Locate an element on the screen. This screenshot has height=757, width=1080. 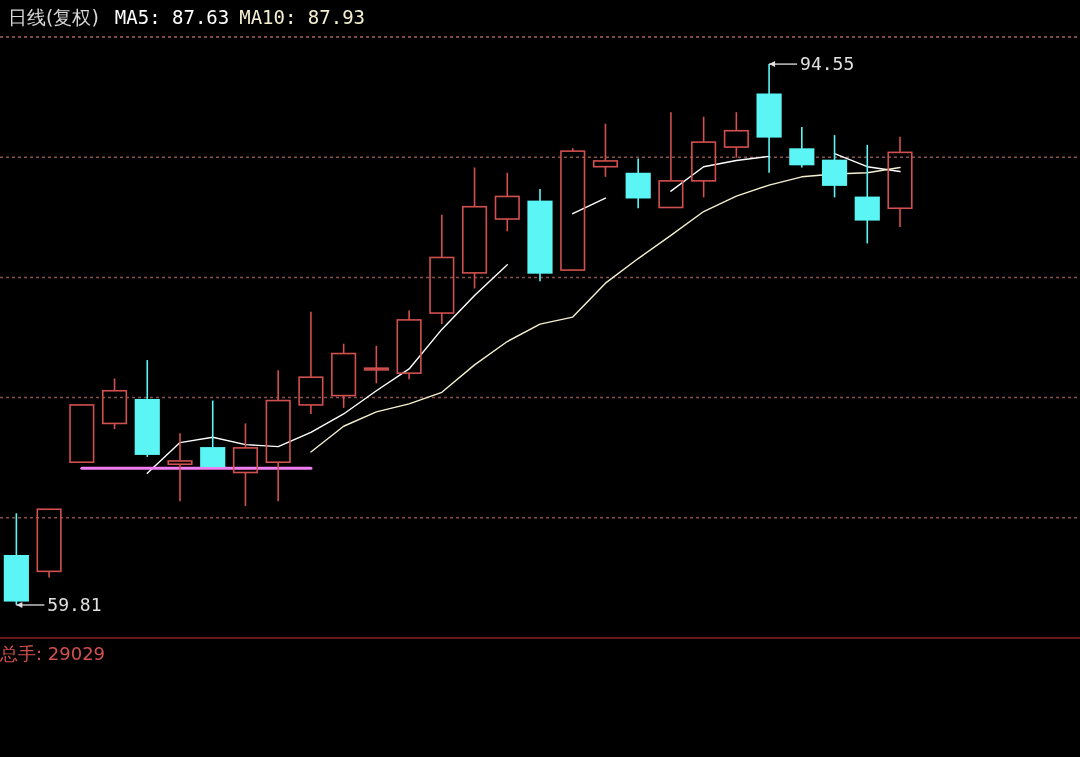
annotation: 59.81 is located at coordinates (74, 604).